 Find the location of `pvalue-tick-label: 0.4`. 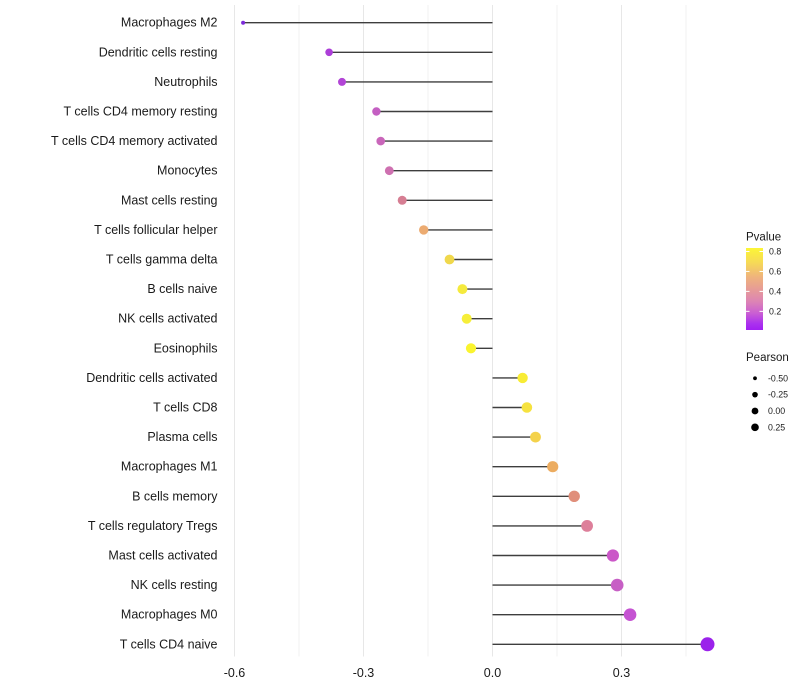

pvalue-tick-label: 0.4 is located at coordinates (775, 291).